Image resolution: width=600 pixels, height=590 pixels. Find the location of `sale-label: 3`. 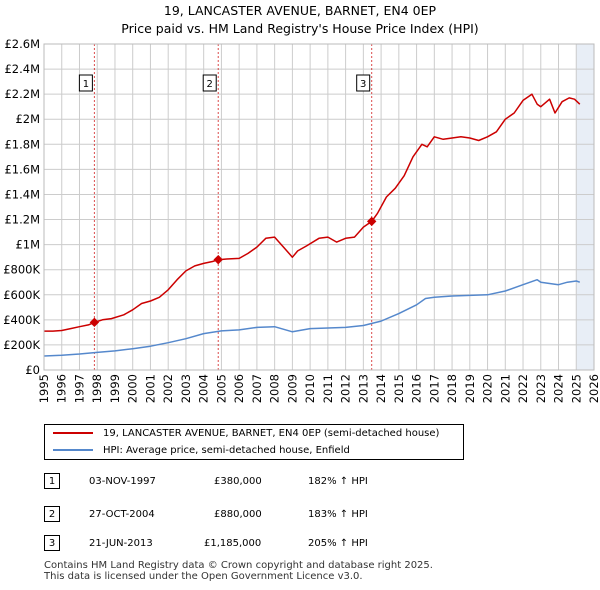

sale-label: 3 is located at coordinates (363, 83).